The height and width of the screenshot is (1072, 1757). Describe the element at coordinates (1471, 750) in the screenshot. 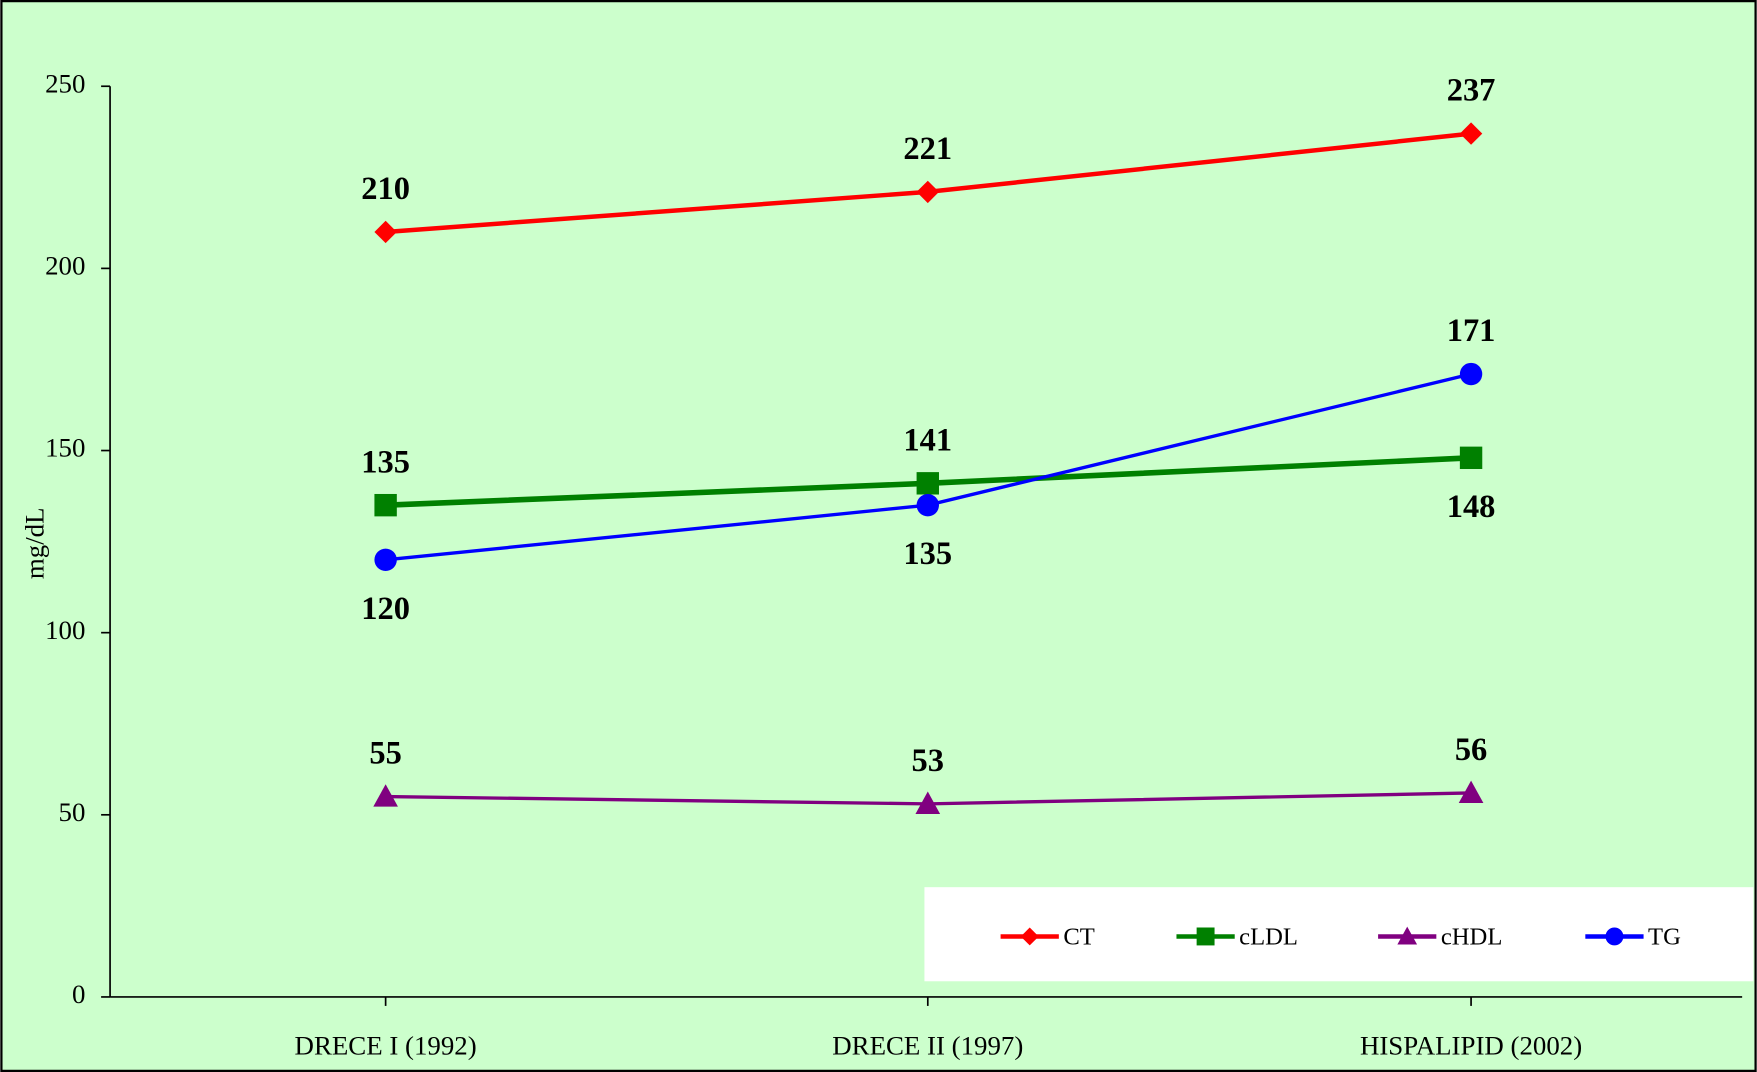

I see `data-label: 56` at that location.